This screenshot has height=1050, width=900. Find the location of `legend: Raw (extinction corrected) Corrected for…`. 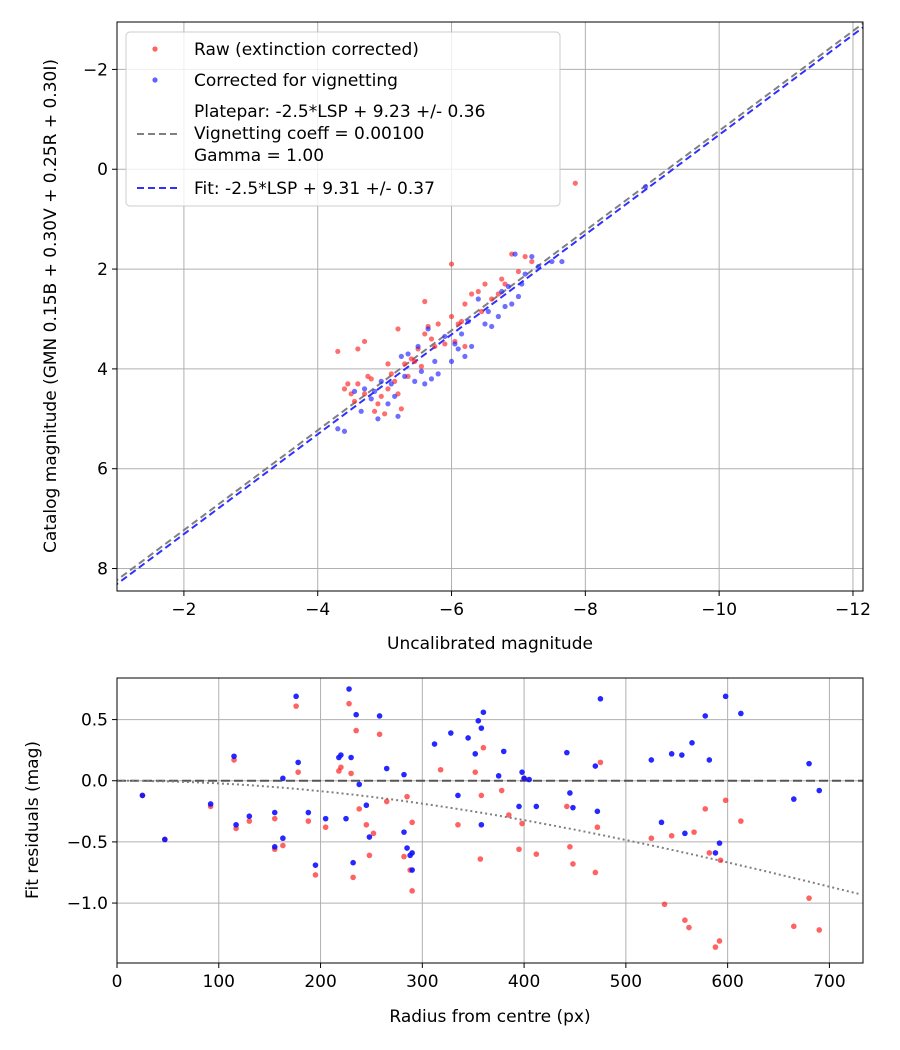

legend: Raw (extinction corrected) Corrected for… is located at coordinates (343, 119).